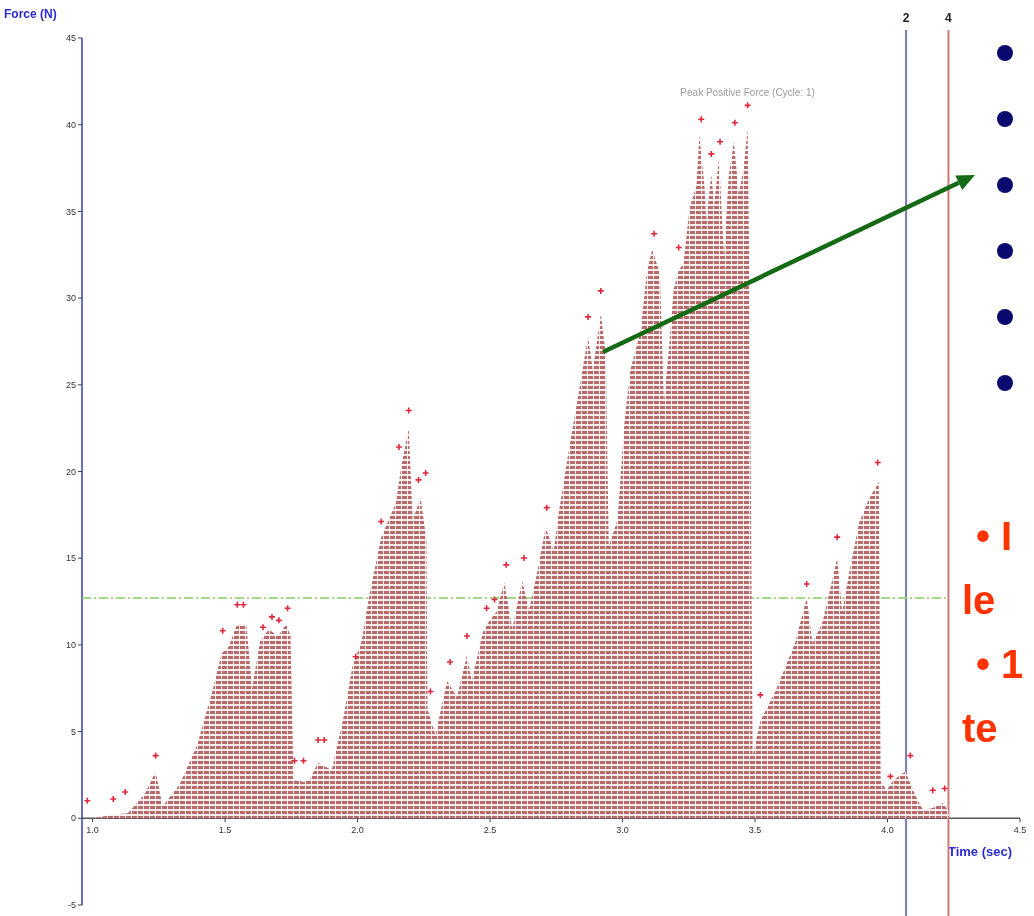 Image resolution: width=1034 pixels, height=916 pixels. Describe the element at coordinates (949, 18) in the screenshot. I see `text: 4` at that location.